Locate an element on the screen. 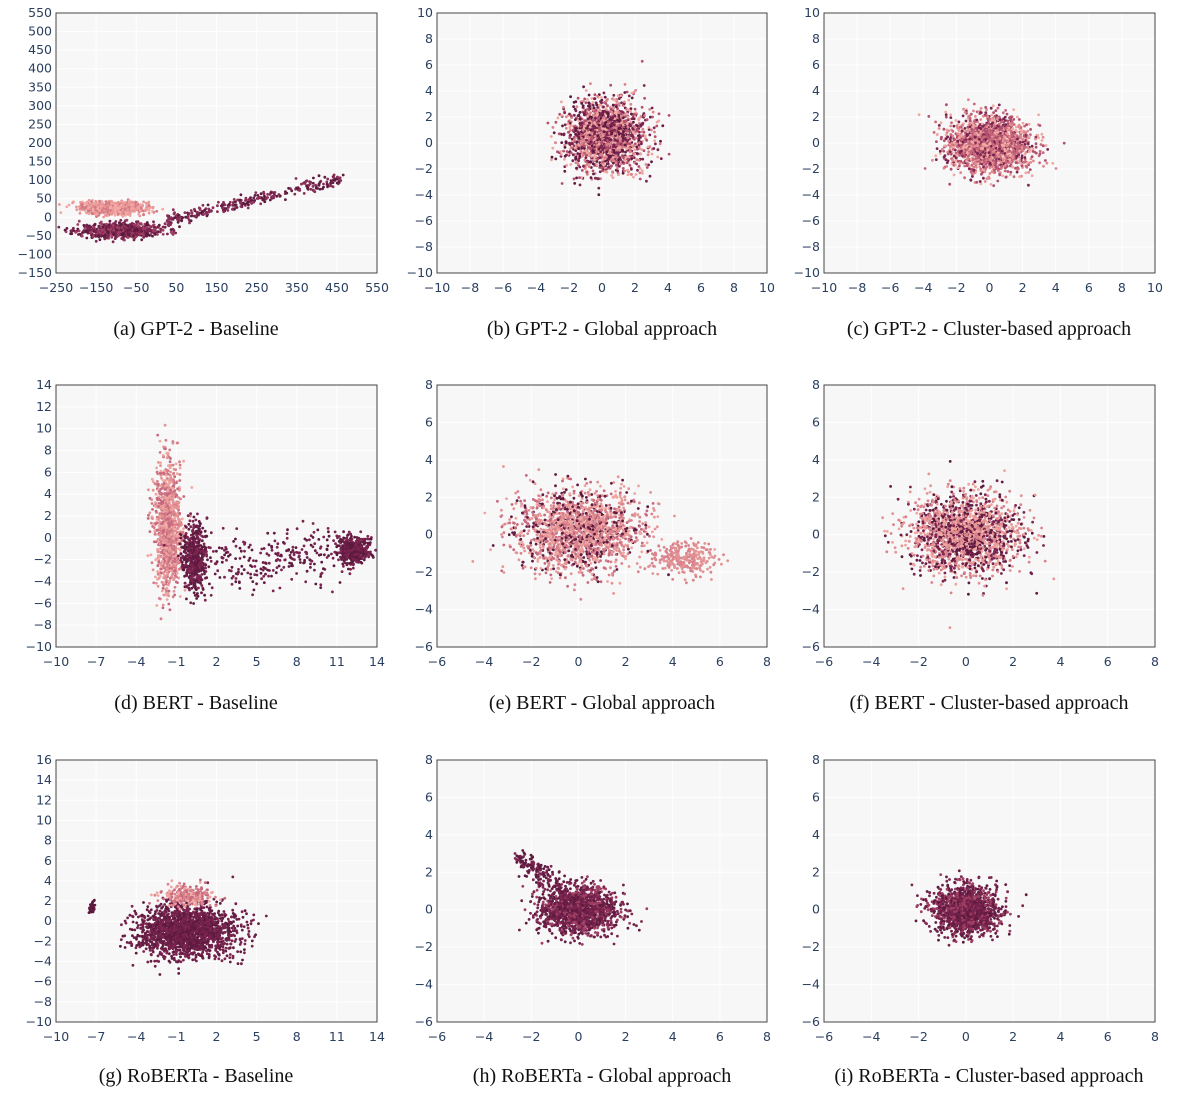  y-tick-label: 350 is located at coordinates (40, 86).